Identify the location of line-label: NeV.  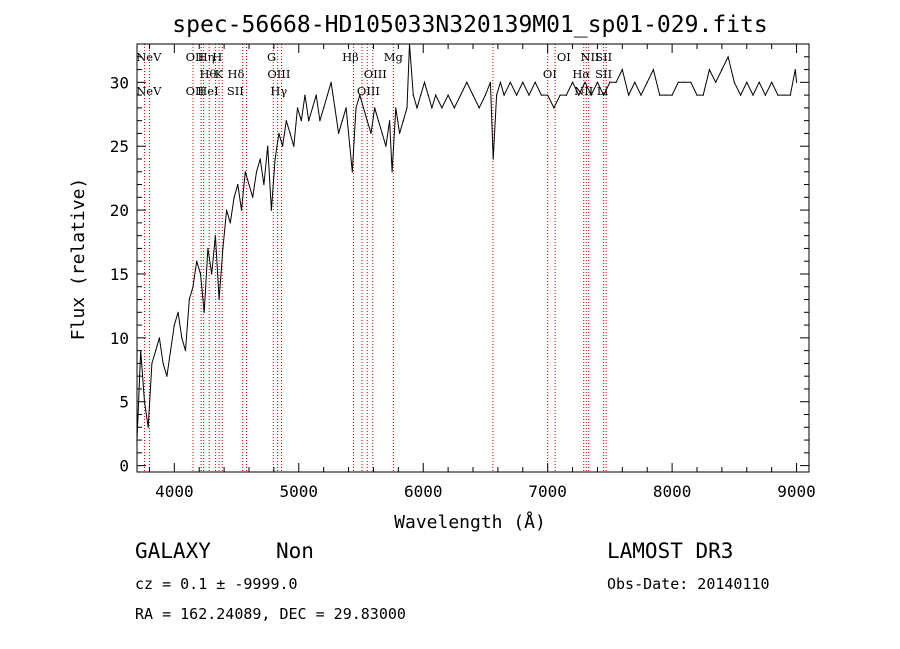
(149, 91).